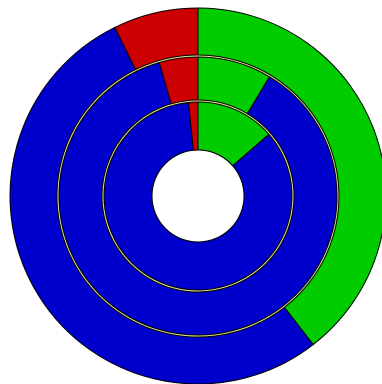  I want to click on donut-center-hole, so click(198, 196).